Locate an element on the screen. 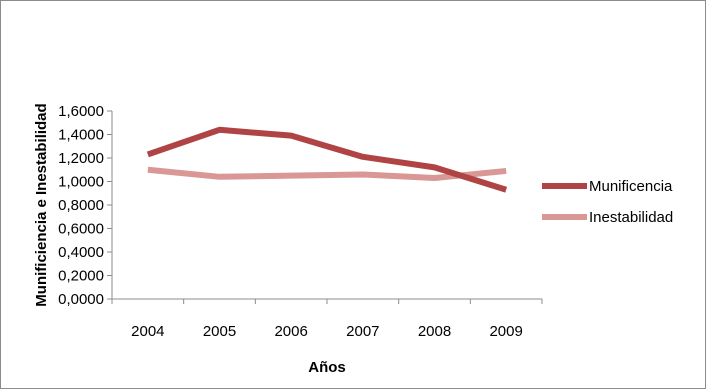 This screenshot has height=390, width=706. x-axis: 2004 2005 2006 2007 2008 2009 is located at coordinates (327, 319).